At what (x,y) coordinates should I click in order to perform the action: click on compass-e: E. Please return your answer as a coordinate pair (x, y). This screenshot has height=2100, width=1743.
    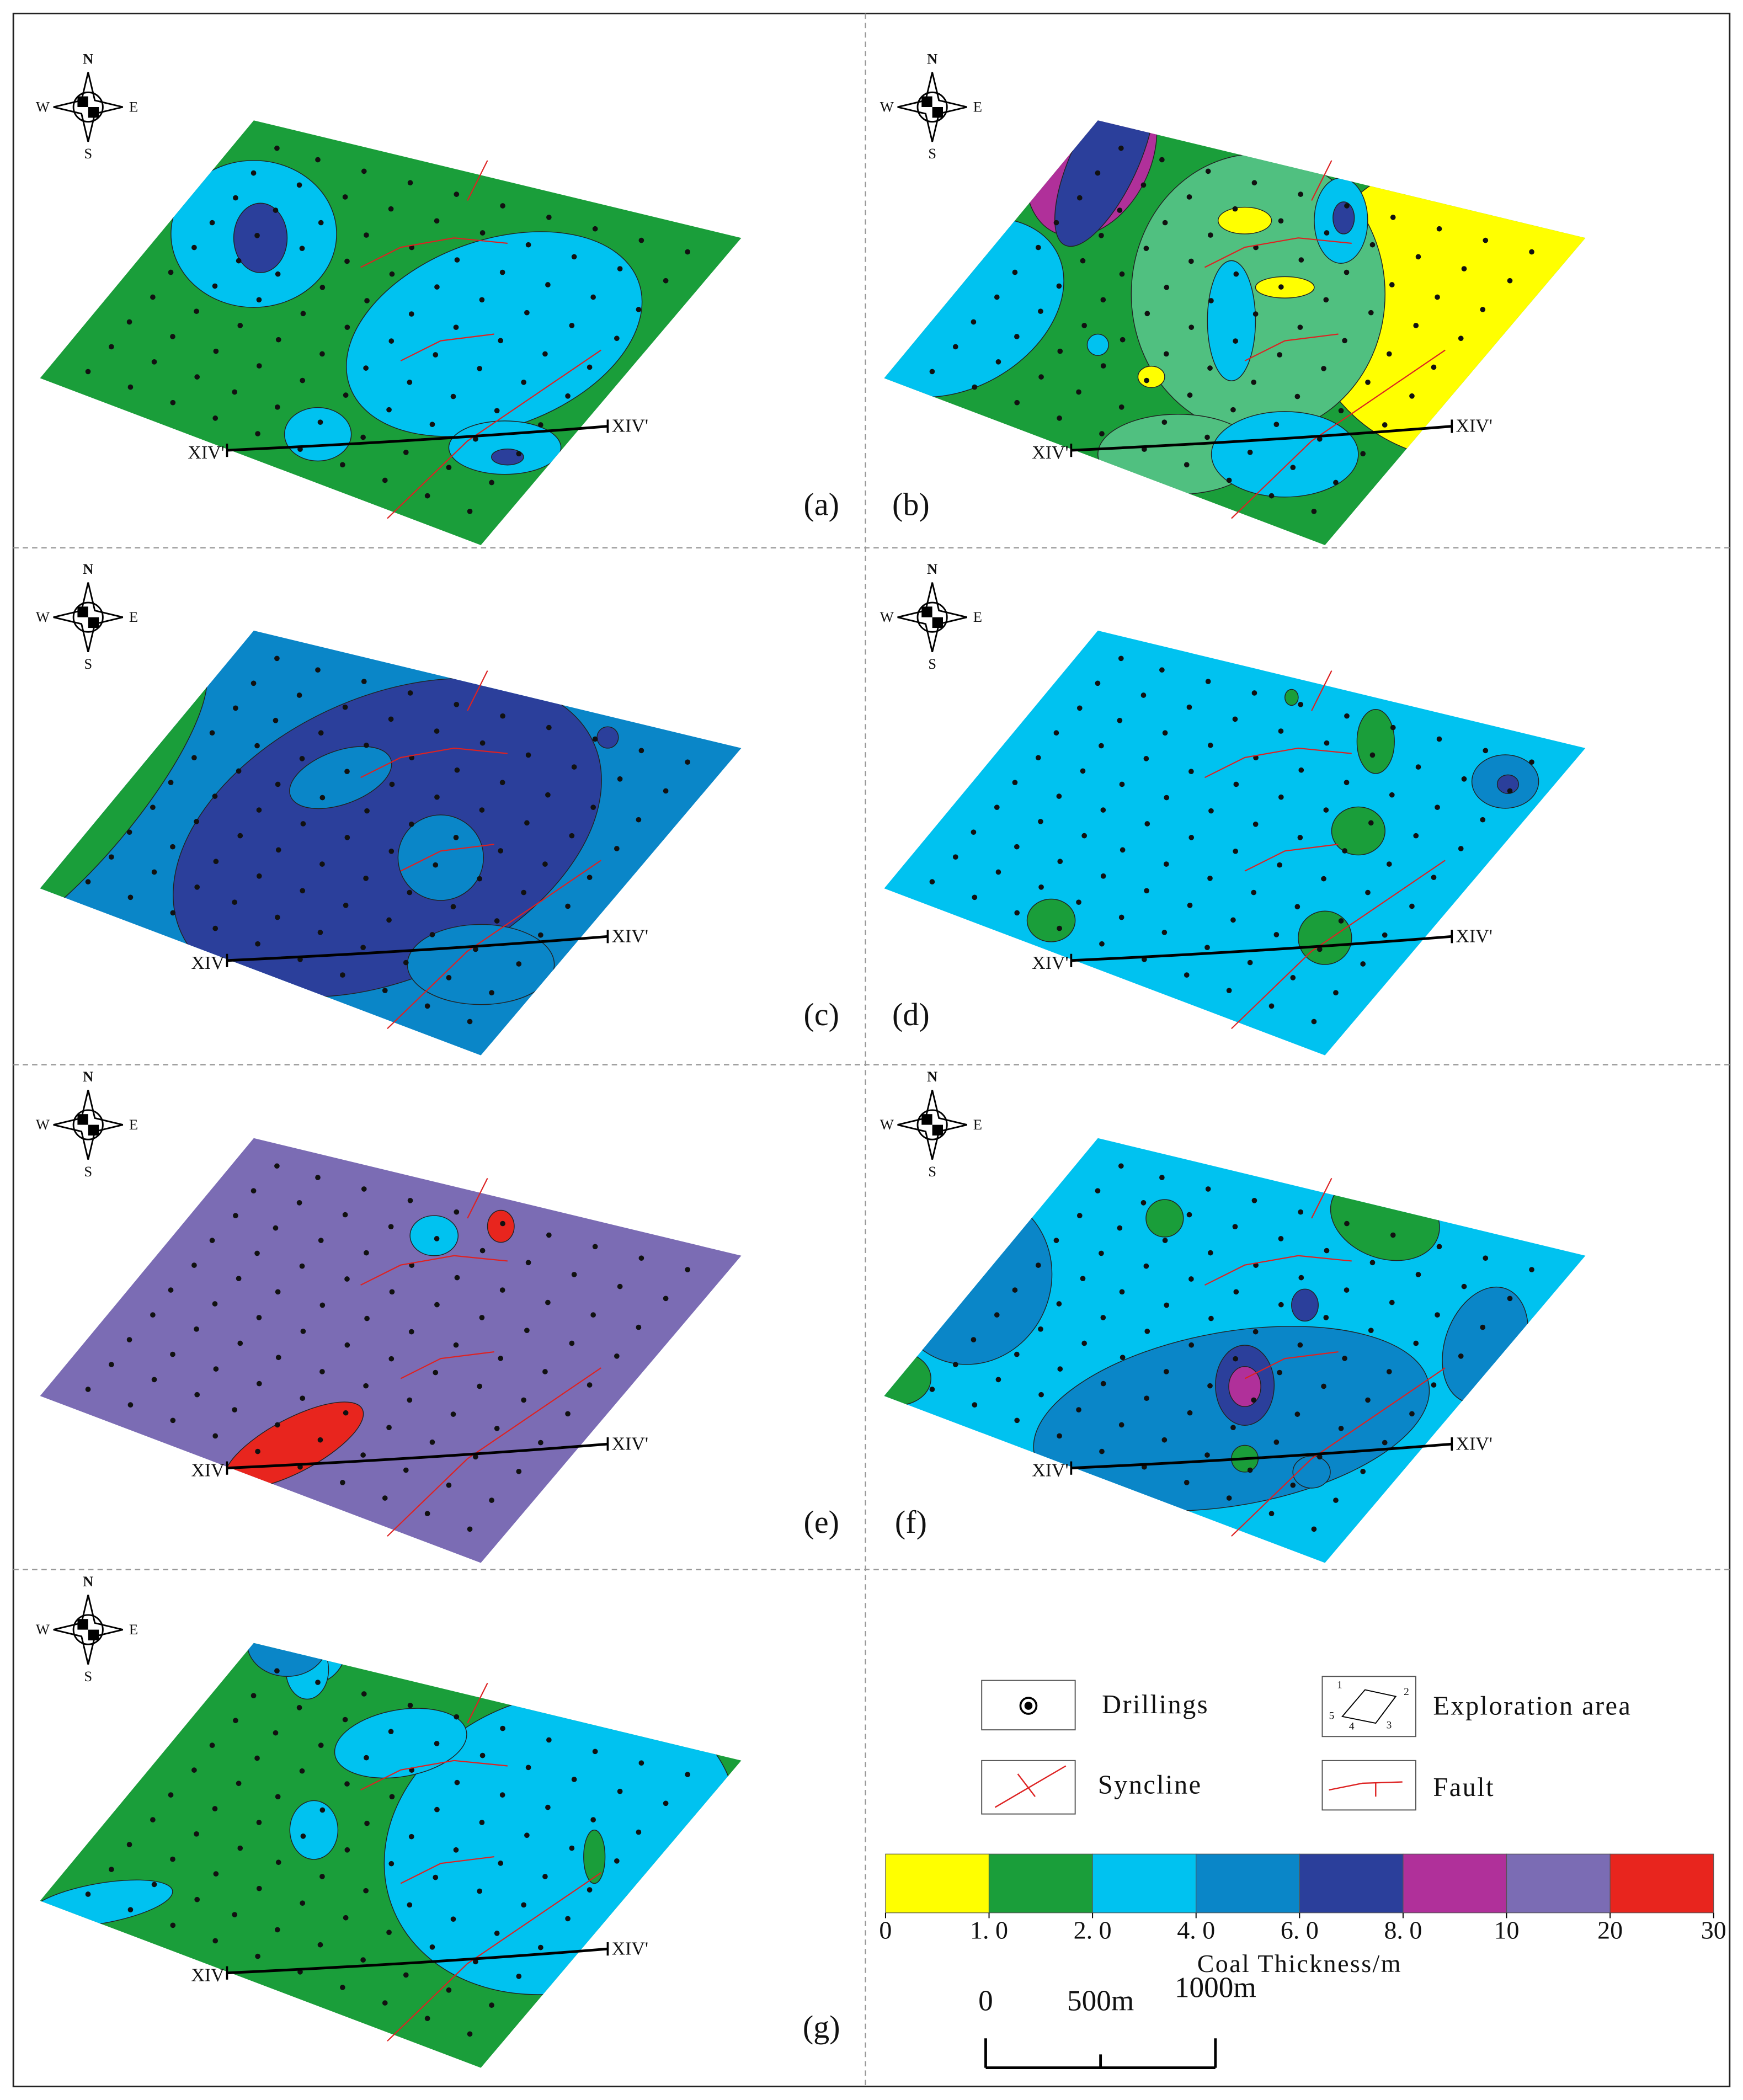
    Looking at the image, I should click on (978, 617).